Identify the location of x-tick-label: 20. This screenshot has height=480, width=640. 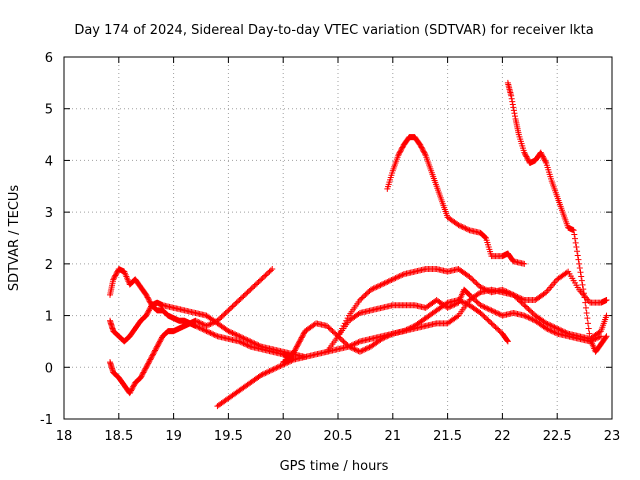
(283, 436).